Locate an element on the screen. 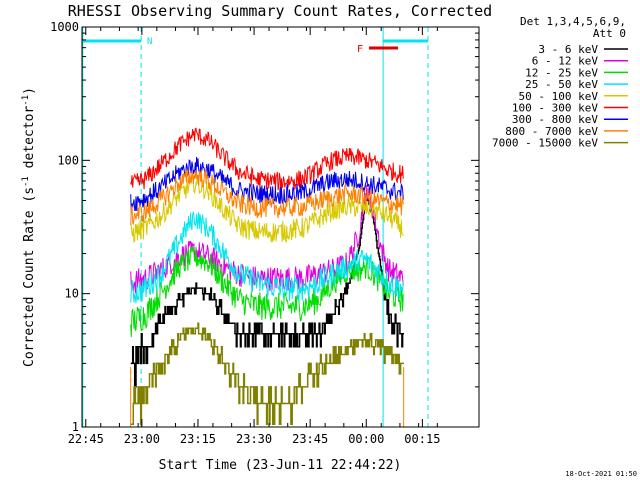 The height and width of the screenshot is (480, 640). legend-label: 50 - 100 keV is located at coordinates (559, 96).